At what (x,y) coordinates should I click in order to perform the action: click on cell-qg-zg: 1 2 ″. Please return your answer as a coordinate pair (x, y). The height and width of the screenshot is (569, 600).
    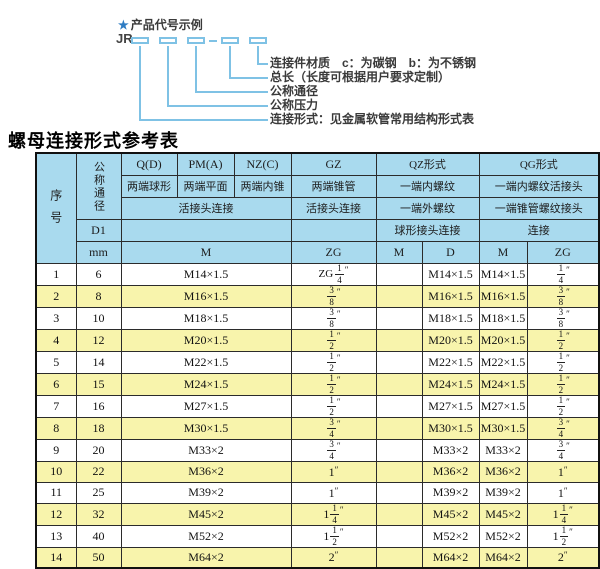
    Looking at the image, I should click on (563, 406).